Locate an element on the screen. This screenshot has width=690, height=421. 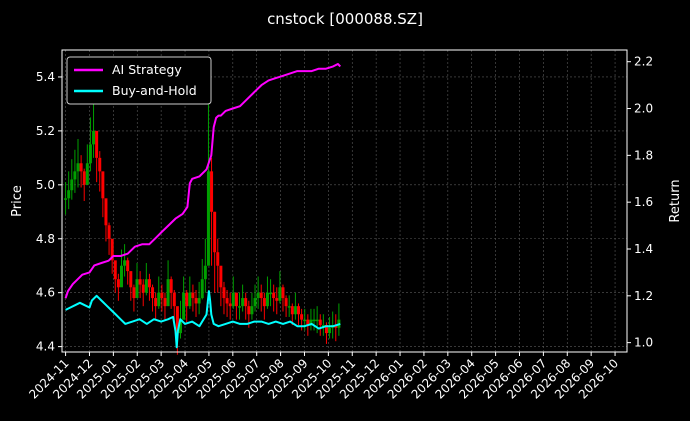
left-tick-label: 4.4 is located at coordinates (45, 347).